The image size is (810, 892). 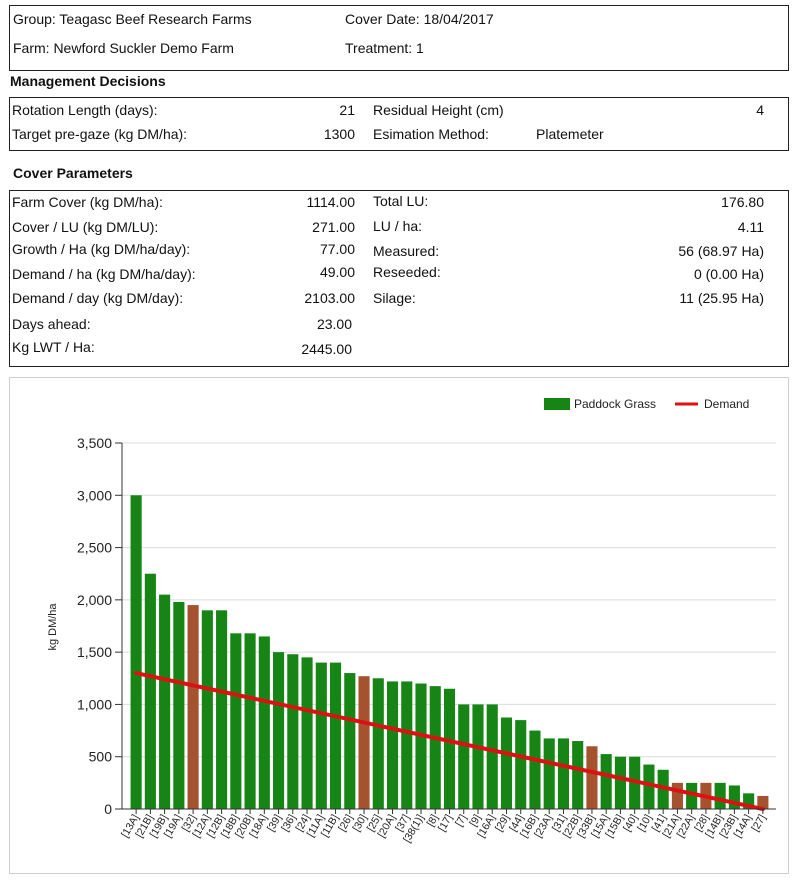 What do you see at coordinates (606, 781) in the screenshot?
I see `bar-15A` at bounding box center [606, 781].